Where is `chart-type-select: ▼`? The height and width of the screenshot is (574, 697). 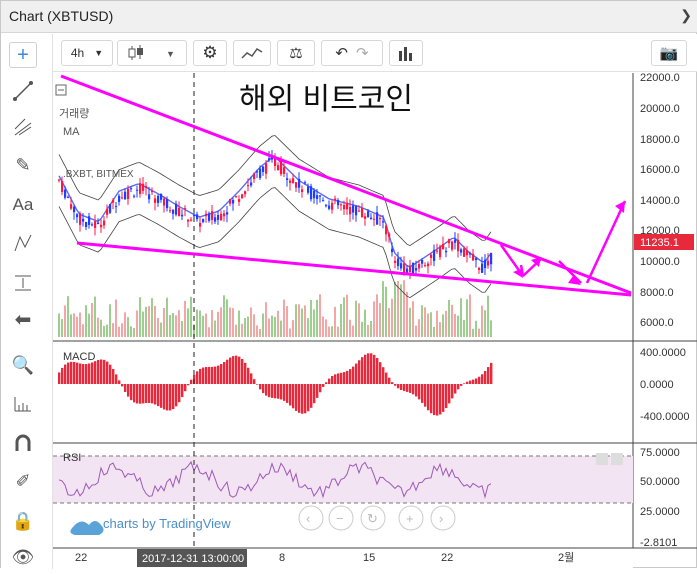 chart-type-select: ▼ is located at coordinates (152, 53).